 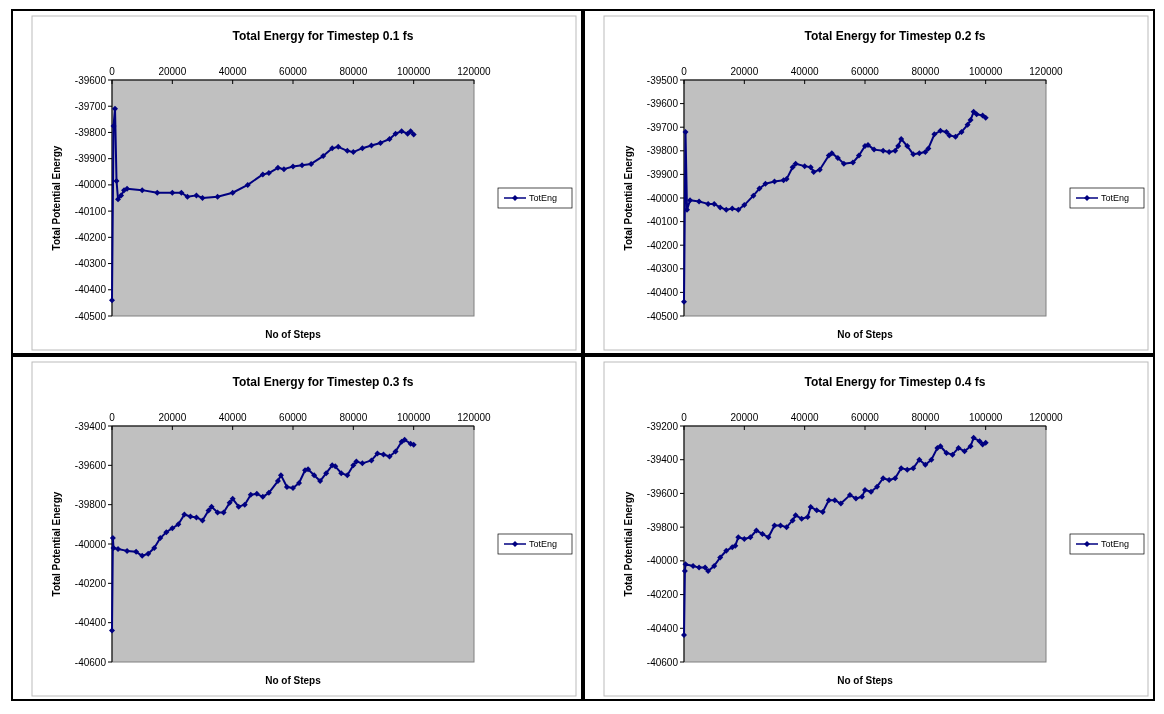 What do you see at coordinates (90, 316) in the screenshot?
I see `y-tick-label: -40500` at bounding box center [90, 316].